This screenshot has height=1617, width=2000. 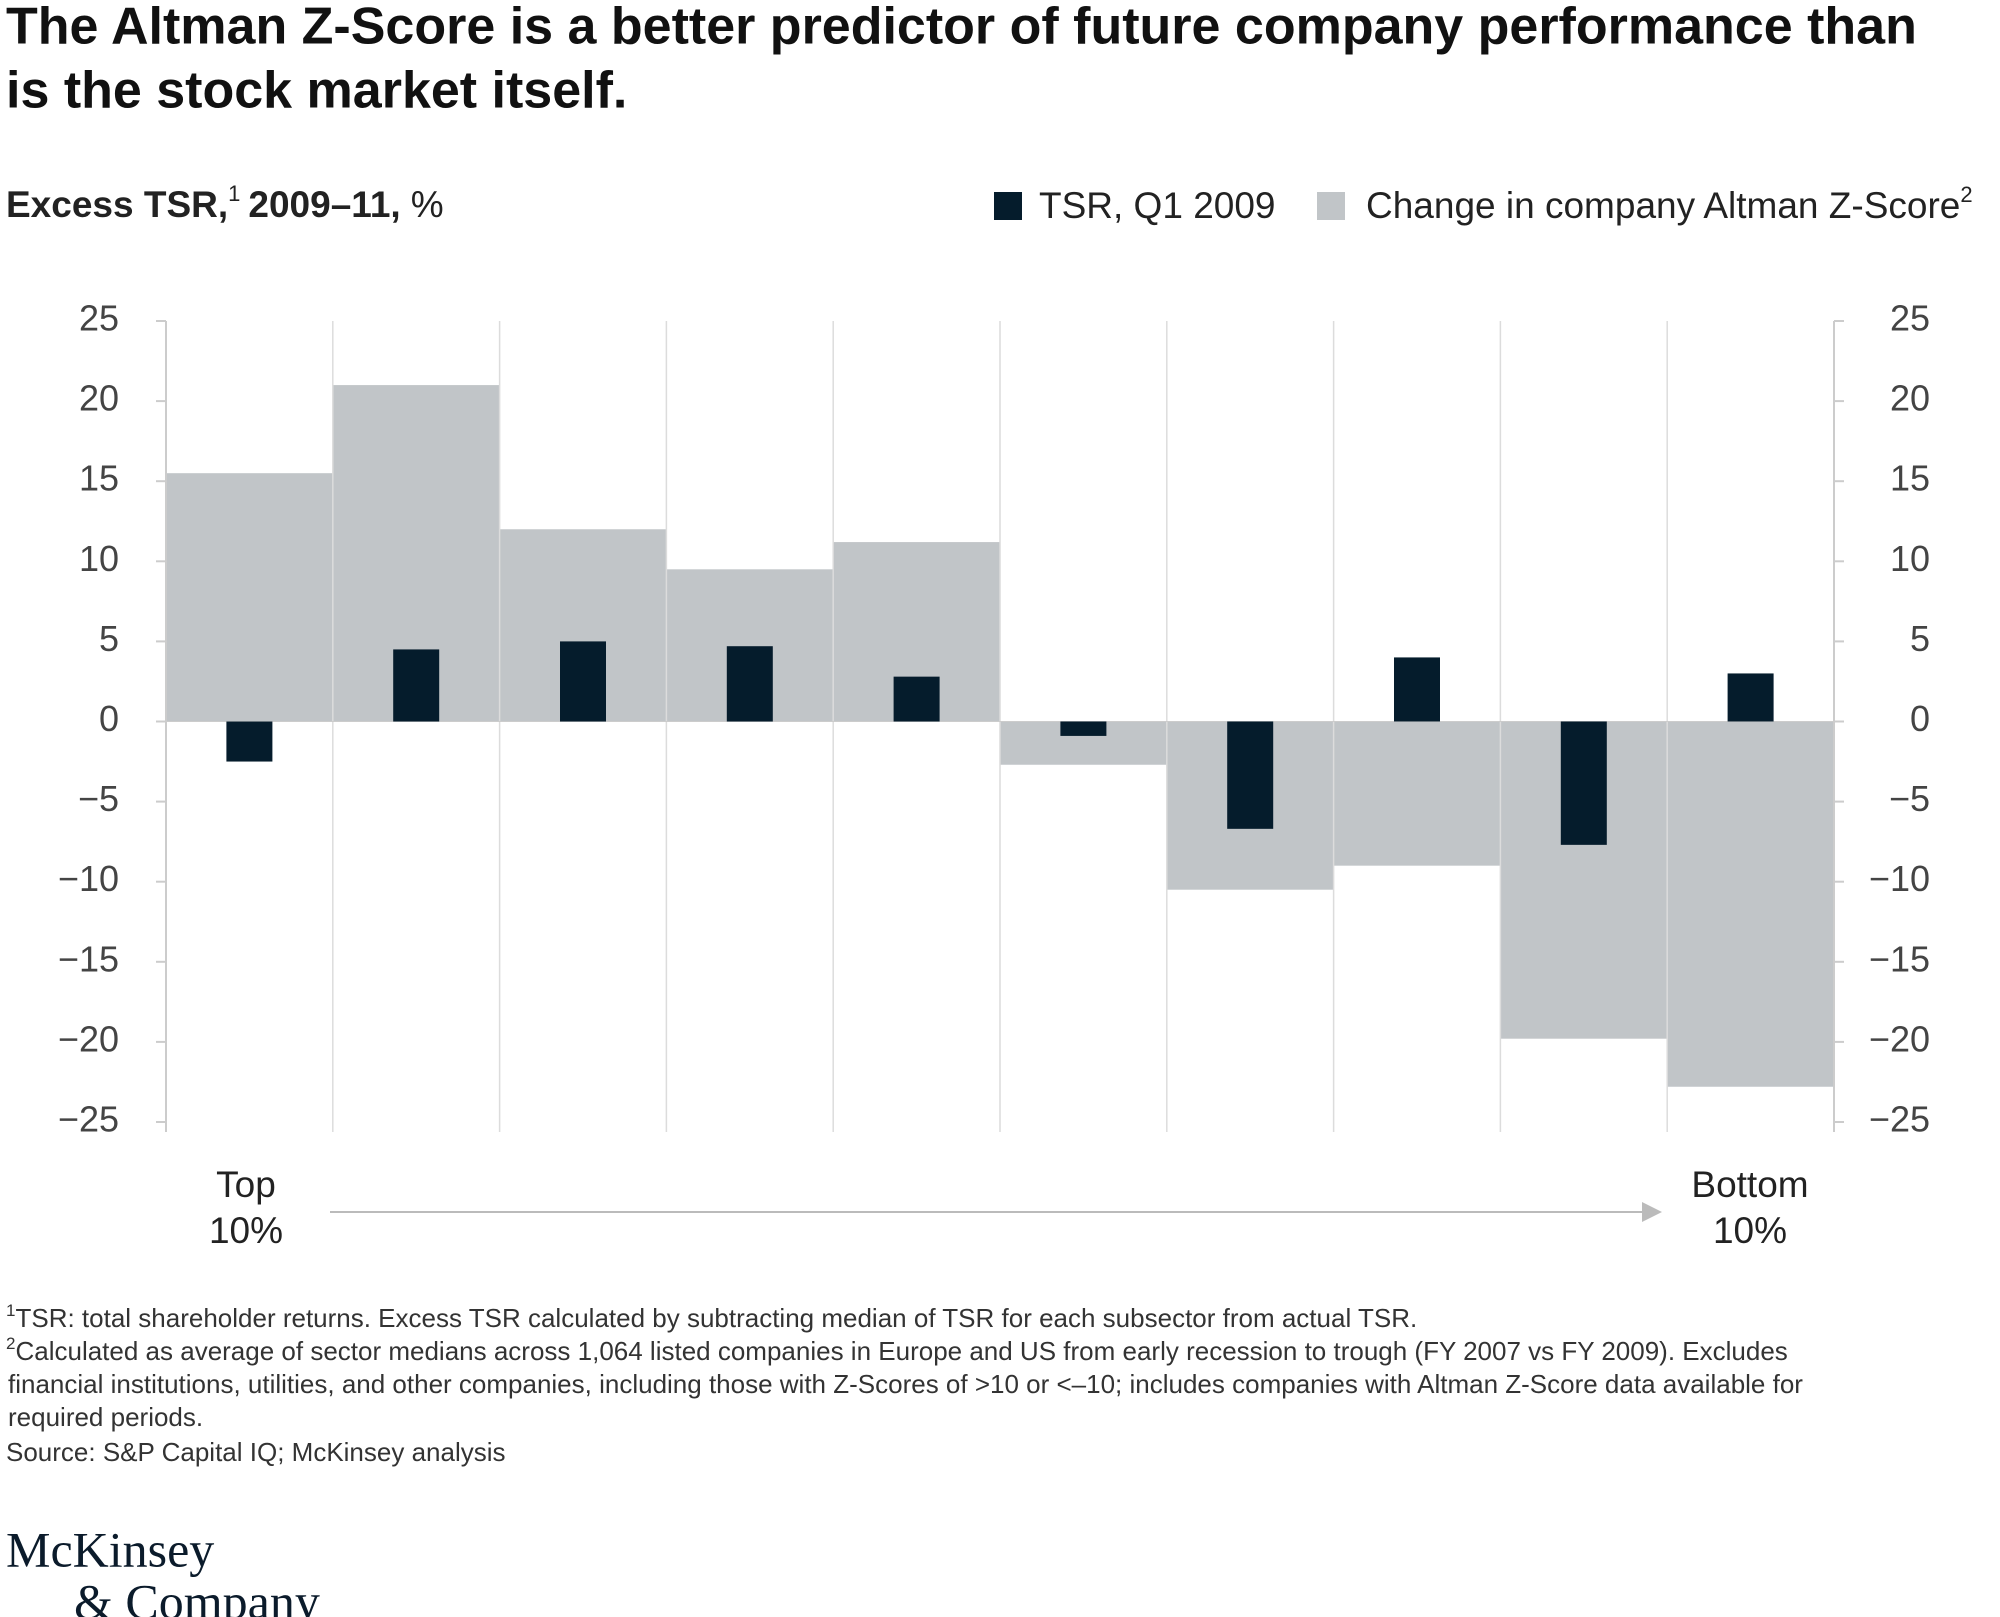 What do you see at coordinates (99, 398) in the screenshot?
I see `y-tick-label: 20` at bounding box center [99, 398].